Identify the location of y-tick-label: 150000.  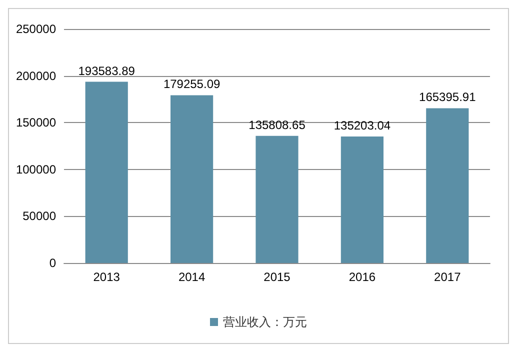
(36, 123).